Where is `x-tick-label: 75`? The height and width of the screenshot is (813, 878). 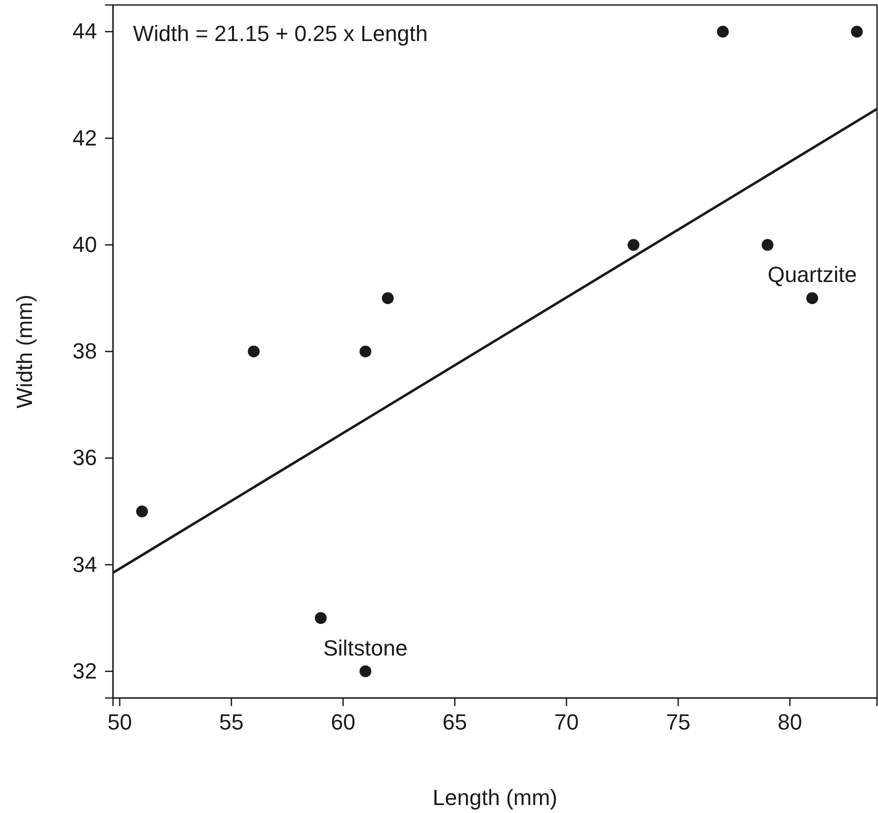 x-tick-label: 75 is located at coordinates (678, 722).